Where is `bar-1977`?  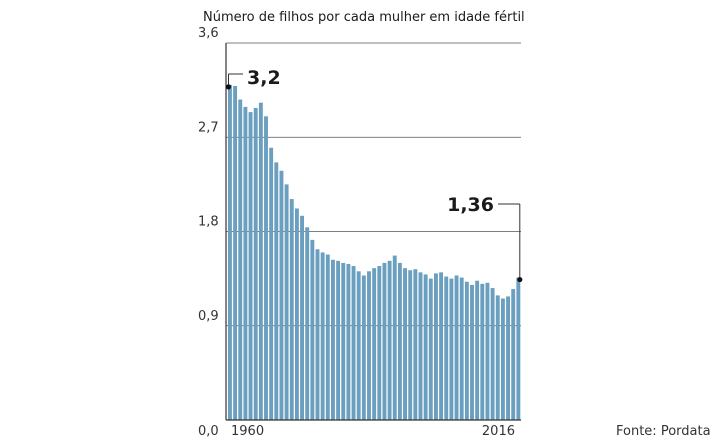
bar-1977 is located at coordinates (317, 334).